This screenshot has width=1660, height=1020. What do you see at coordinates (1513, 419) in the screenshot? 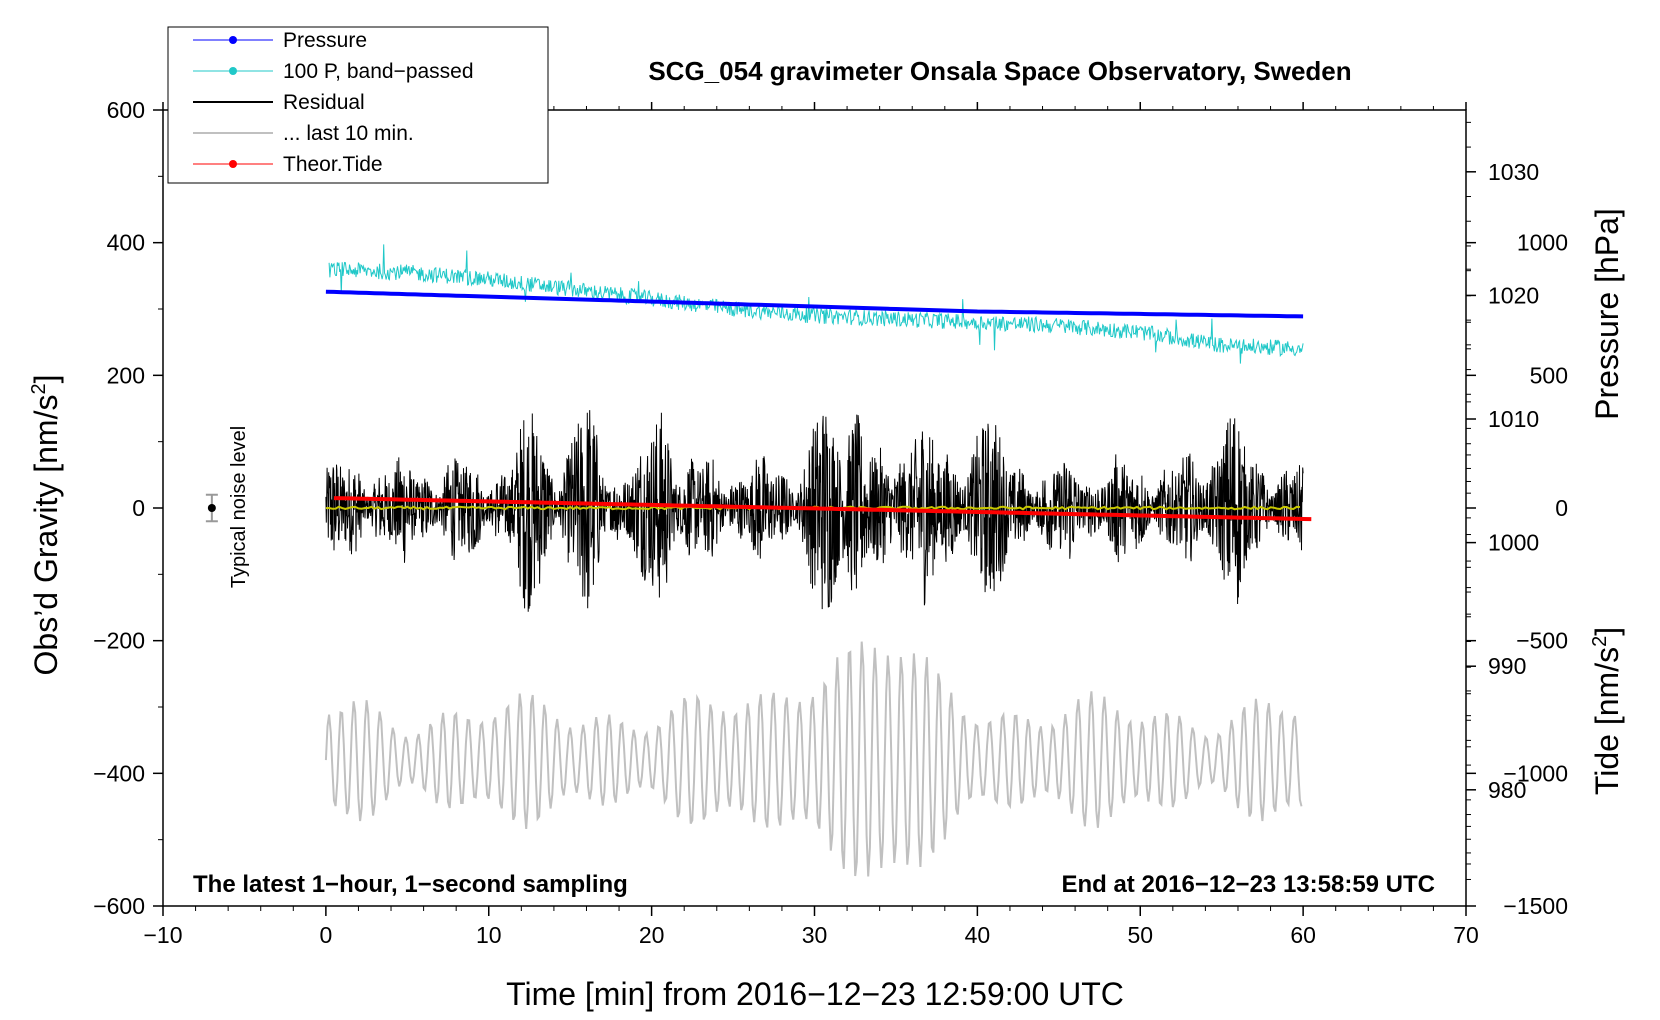
I see `pressure-tick-label: 1010` at bounding box center [1513, 419].